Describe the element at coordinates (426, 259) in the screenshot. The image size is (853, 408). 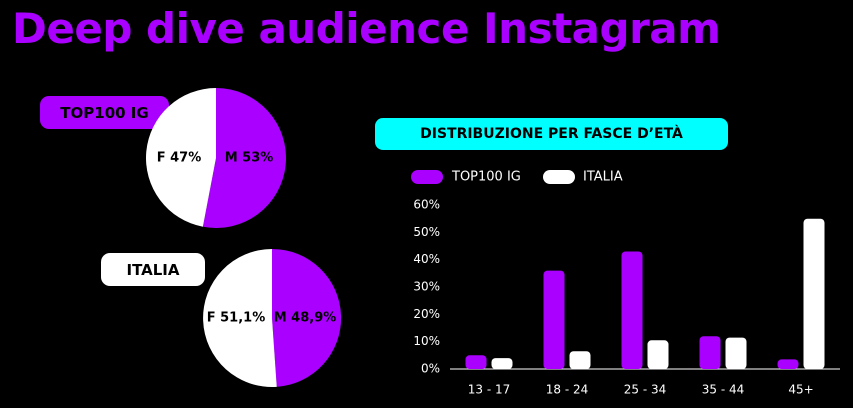
I see `y-tick-label: 40%` at that location.